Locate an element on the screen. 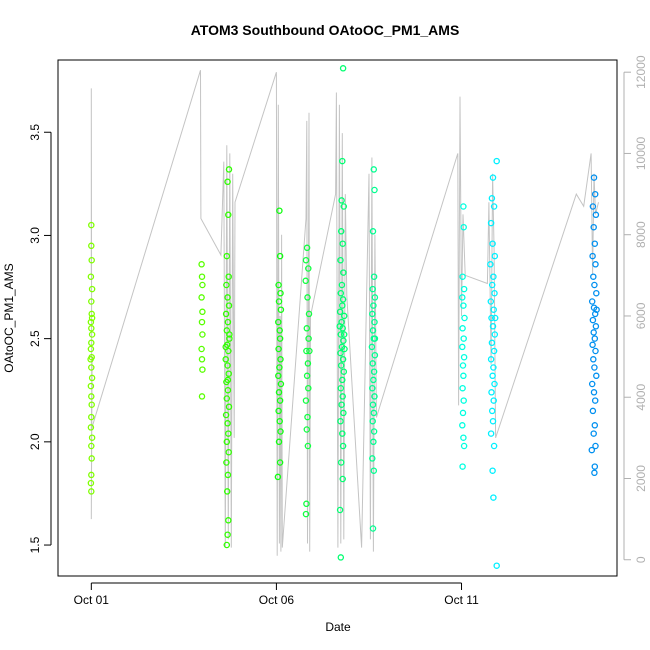 The image size is (650, 650). y2-tick-label: 8000 is located at coordinates (641, 234).